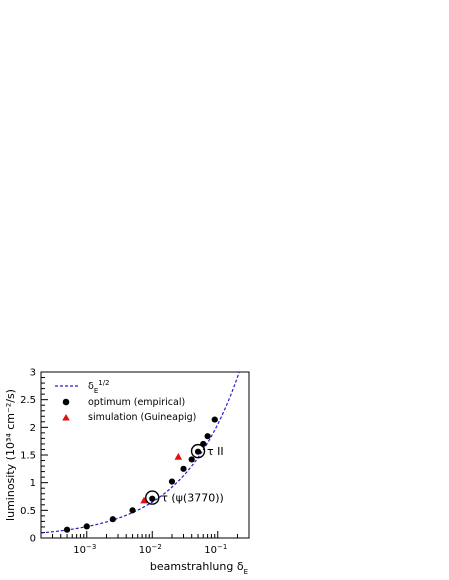 Image resolution: width=449 pixels, height=580 pixels. Describe the element at coordinates (246, 572) in the screenshot. I see `x-axis-title-sub: E` at that location.